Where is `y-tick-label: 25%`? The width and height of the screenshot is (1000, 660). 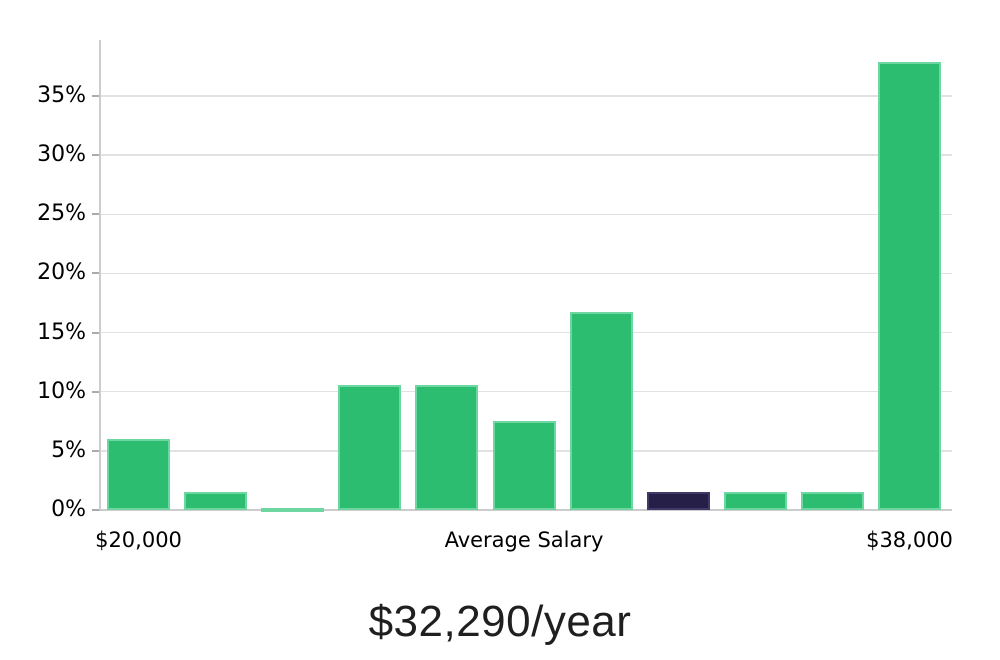
y-tick-label: 25% is located at coordinates (61, 214).